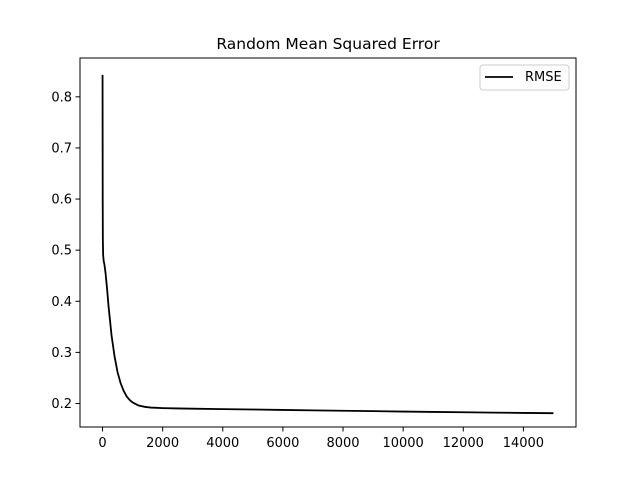  Describe the element at coordinates (543, 77) in the screenshot. I see `legend-label: RMSE` at that location.